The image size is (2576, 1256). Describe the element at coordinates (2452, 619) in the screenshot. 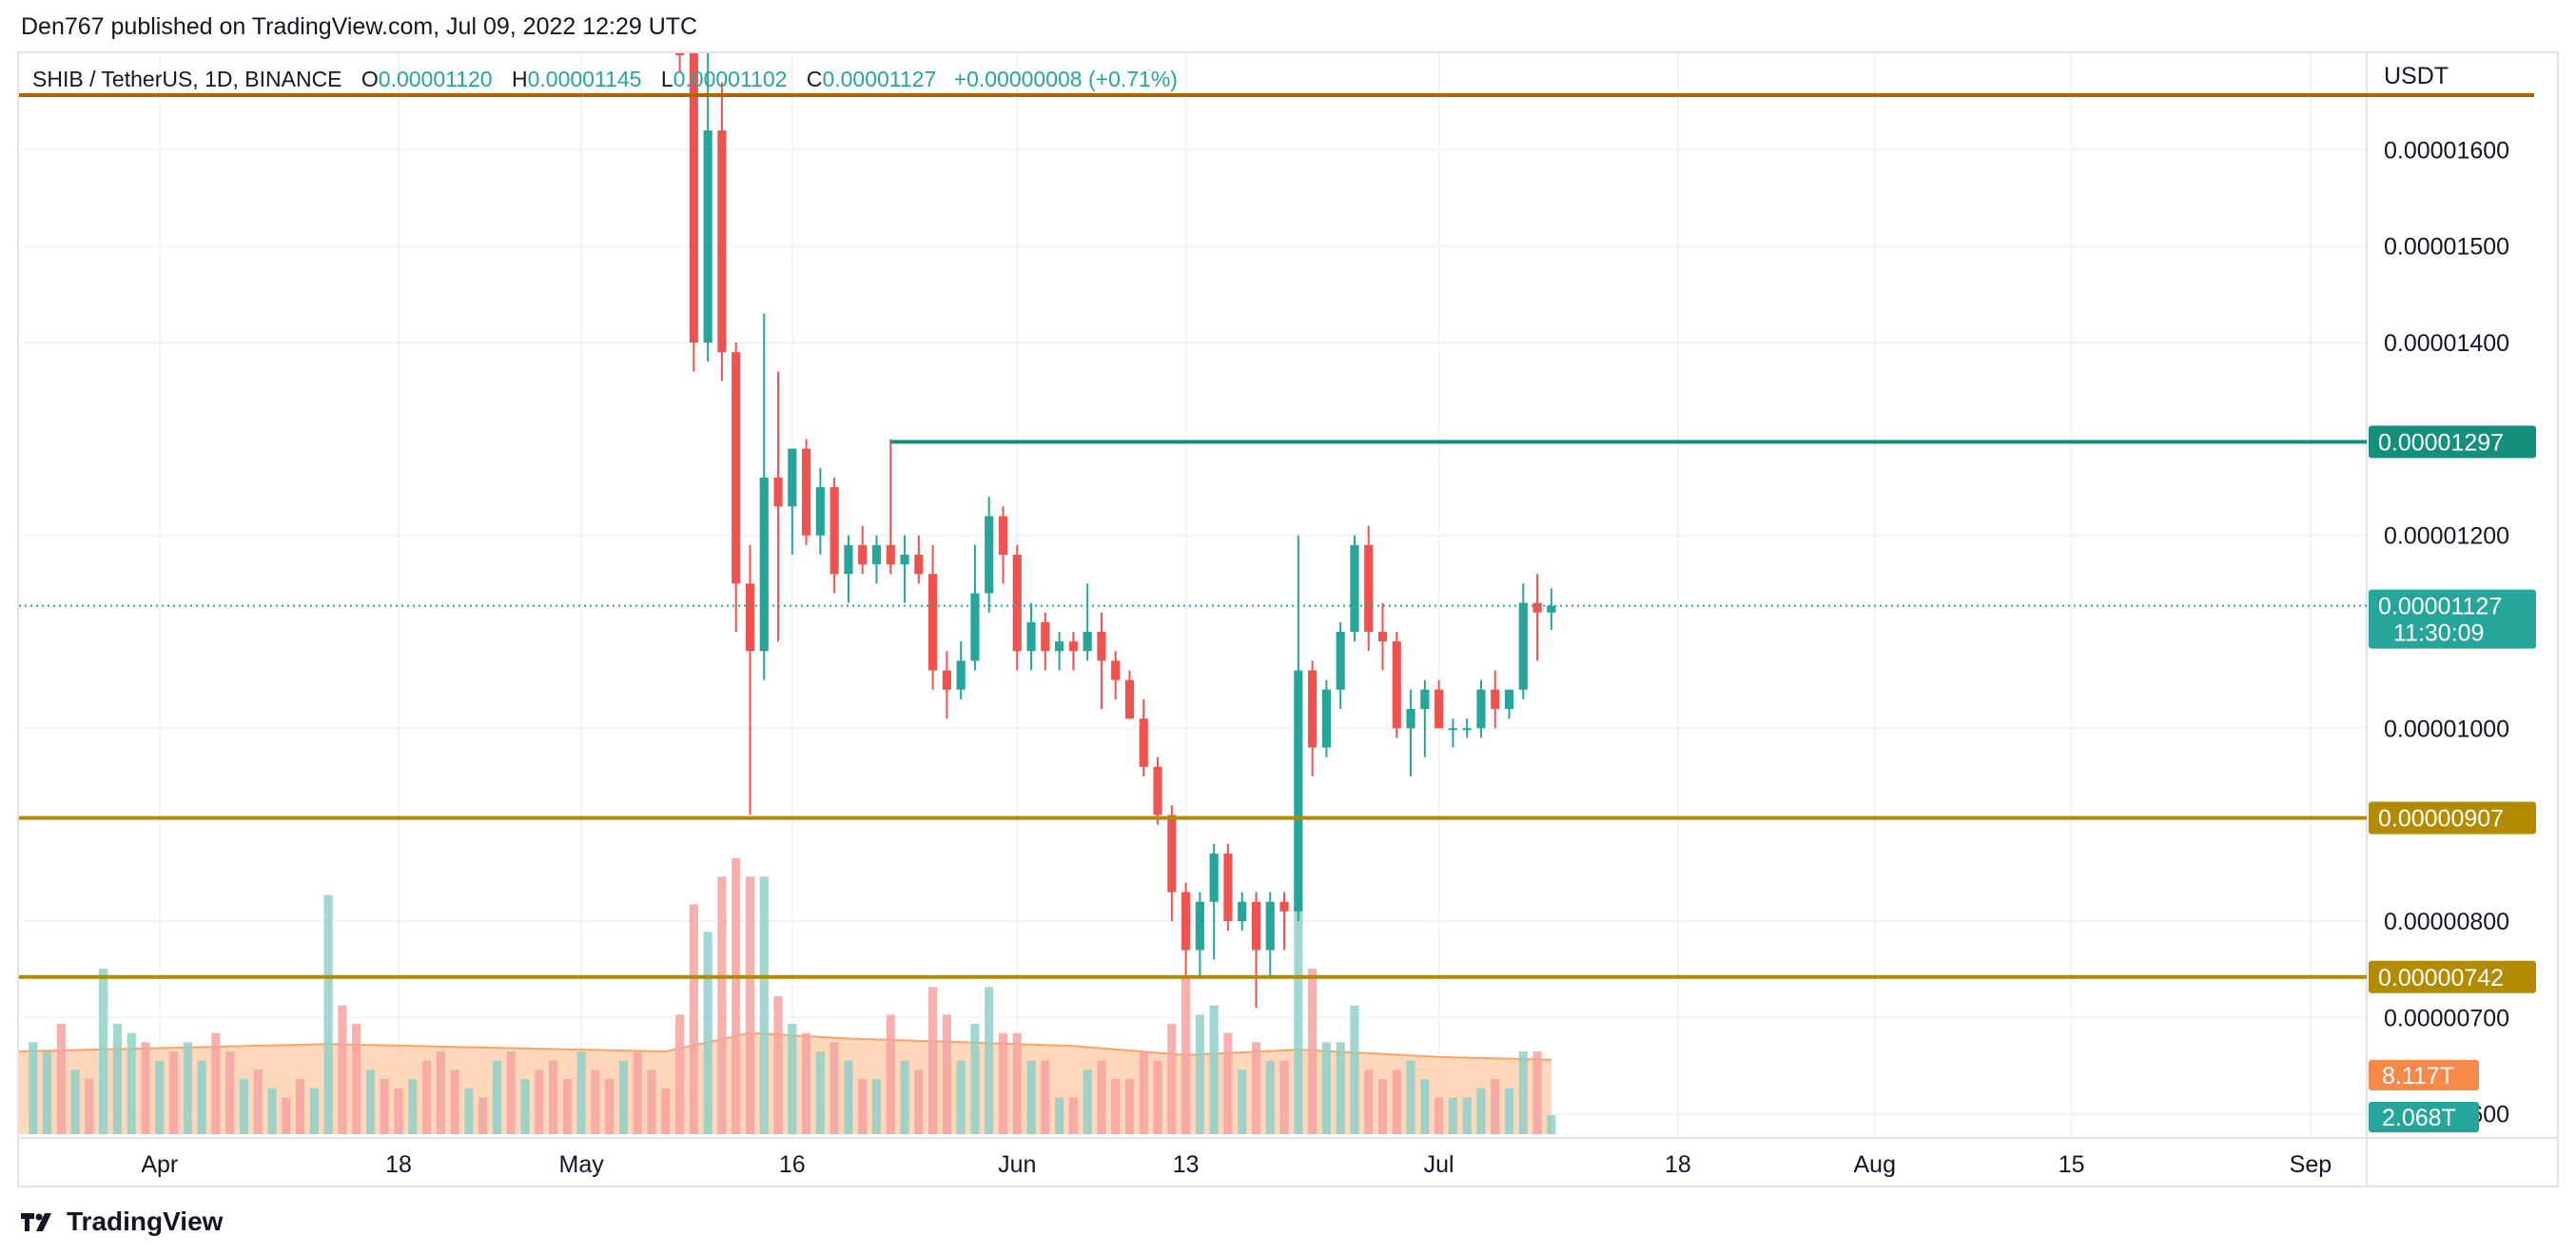

I see `current-price-tag` at that location.